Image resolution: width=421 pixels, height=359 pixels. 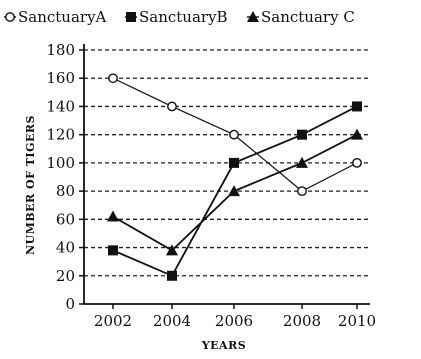 I want to click on legend: SanctuaryA SanctuaryB Sanctuary C, so click(x=179, y=17).